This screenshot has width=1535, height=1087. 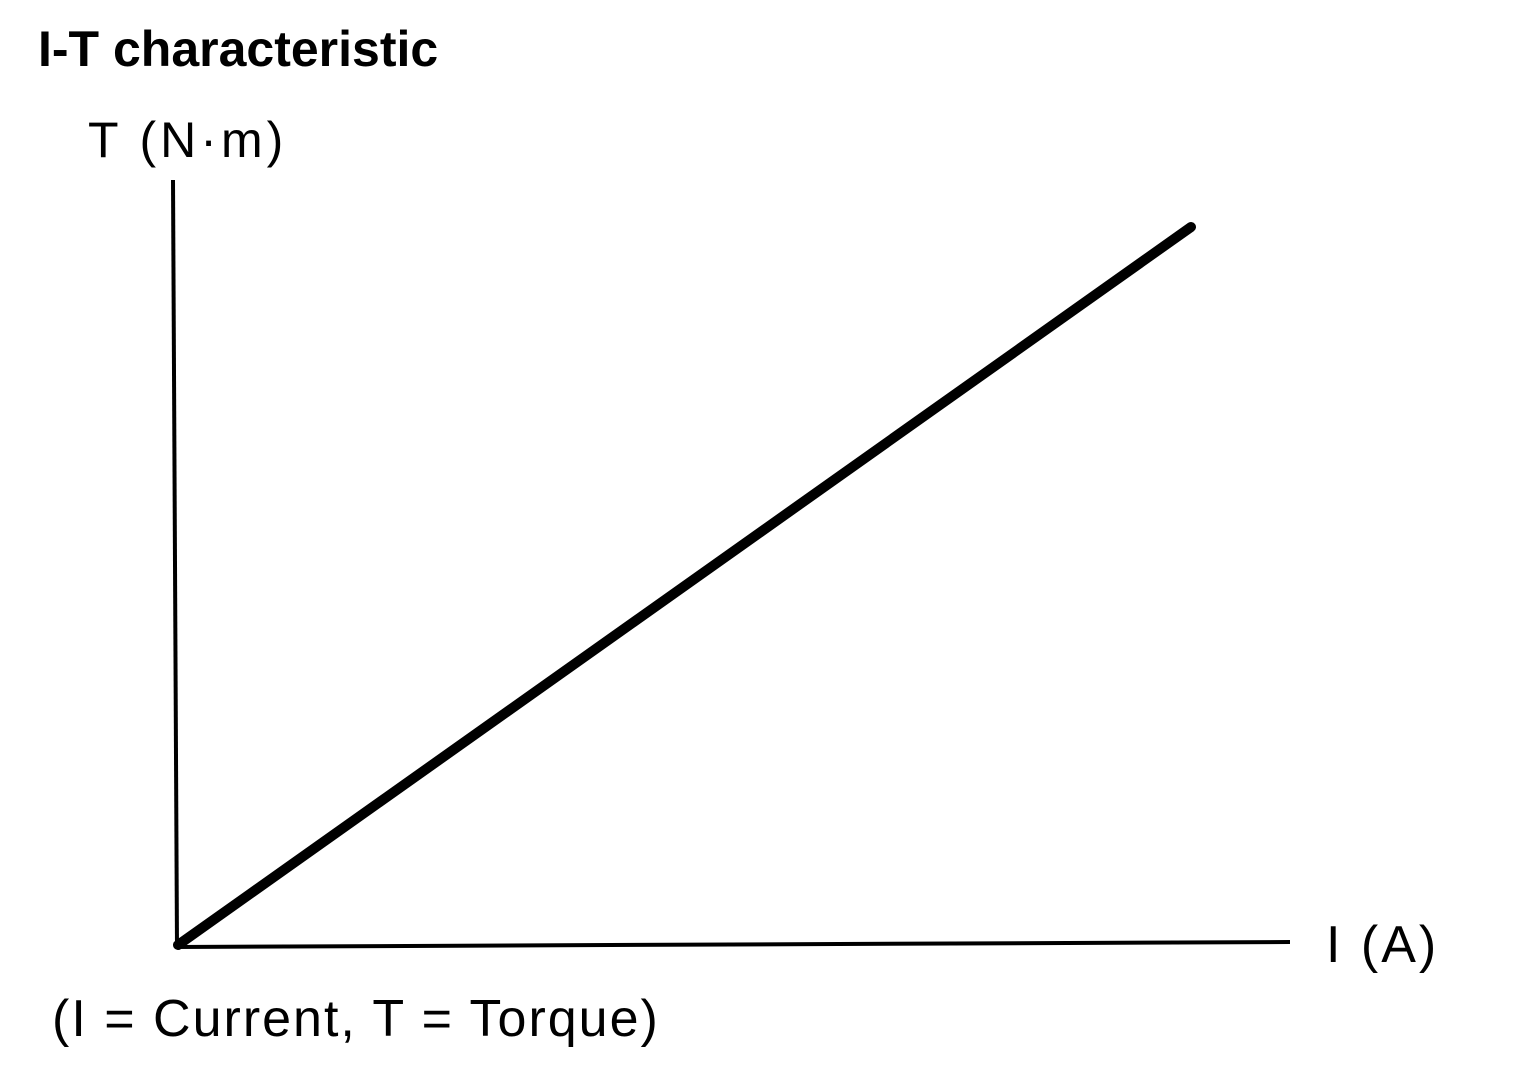 I want to click on y-axis-label: T (N·m), so click(x=187, y=140).